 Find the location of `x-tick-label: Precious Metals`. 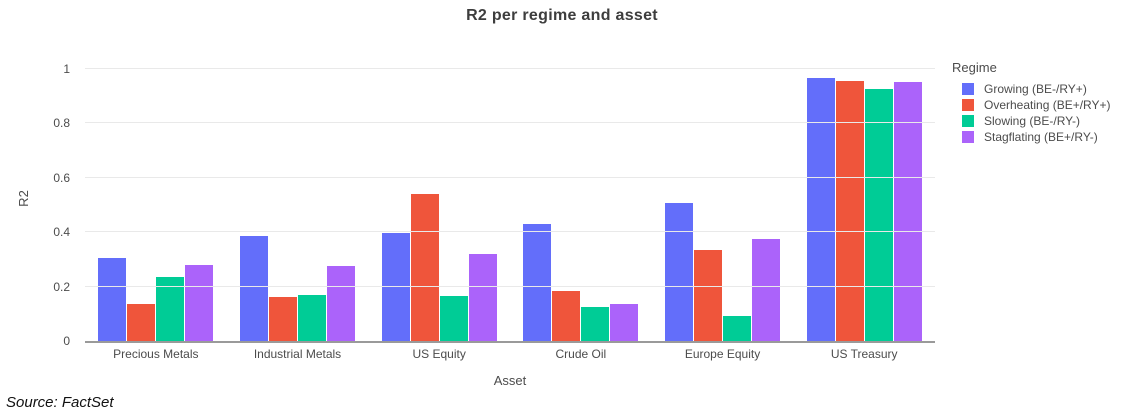

x-tick-label: Precious Metals is located at coordinates (156, 354).